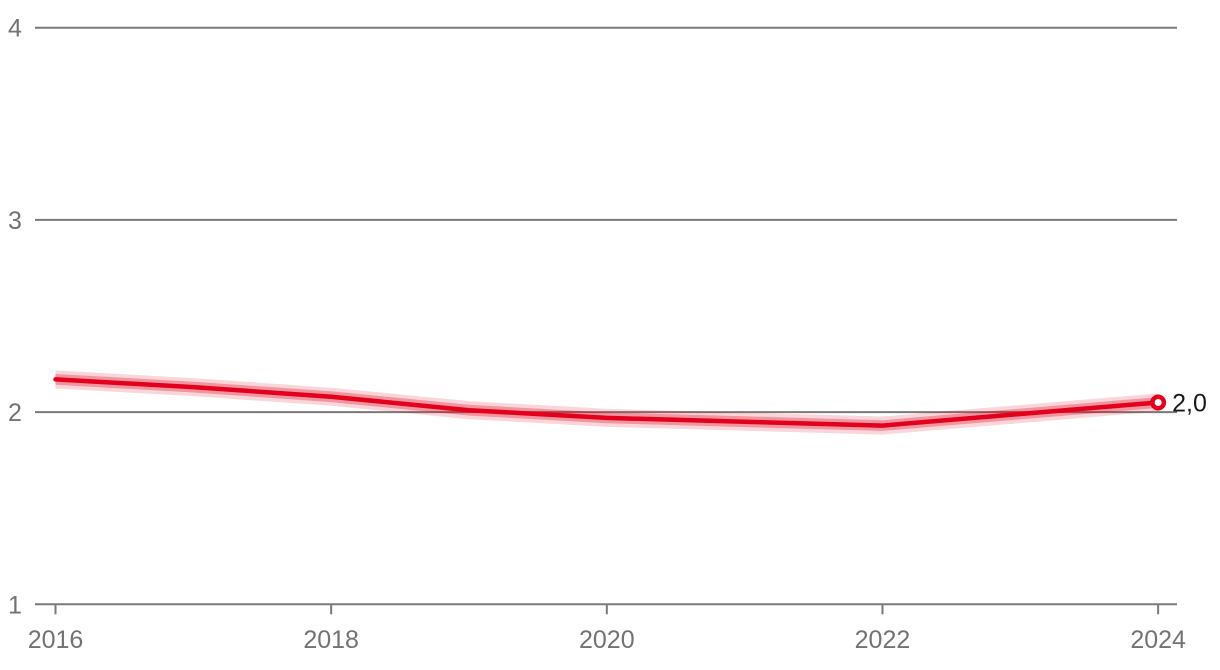 This screenshot has width=1220, height=670. Describe the element at coordinates (883, 640) in the screenshot. I see `x-axis-tick-label: 2022` at that location.